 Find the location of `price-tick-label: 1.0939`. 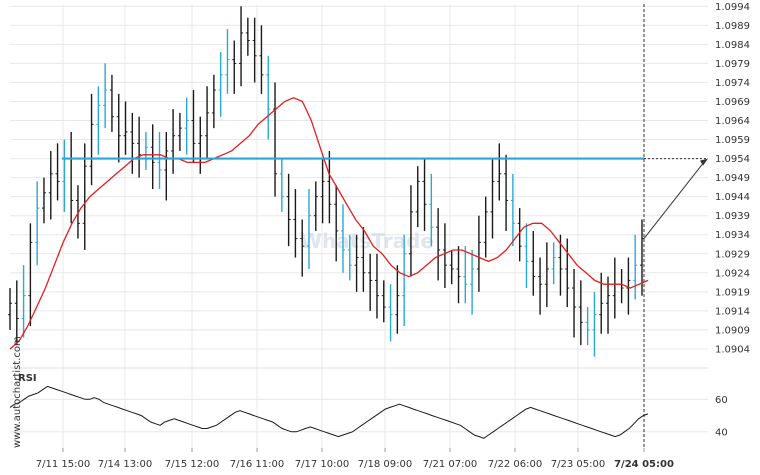

price-tick-label: 1.0939 is located at coordinates (732, 216).